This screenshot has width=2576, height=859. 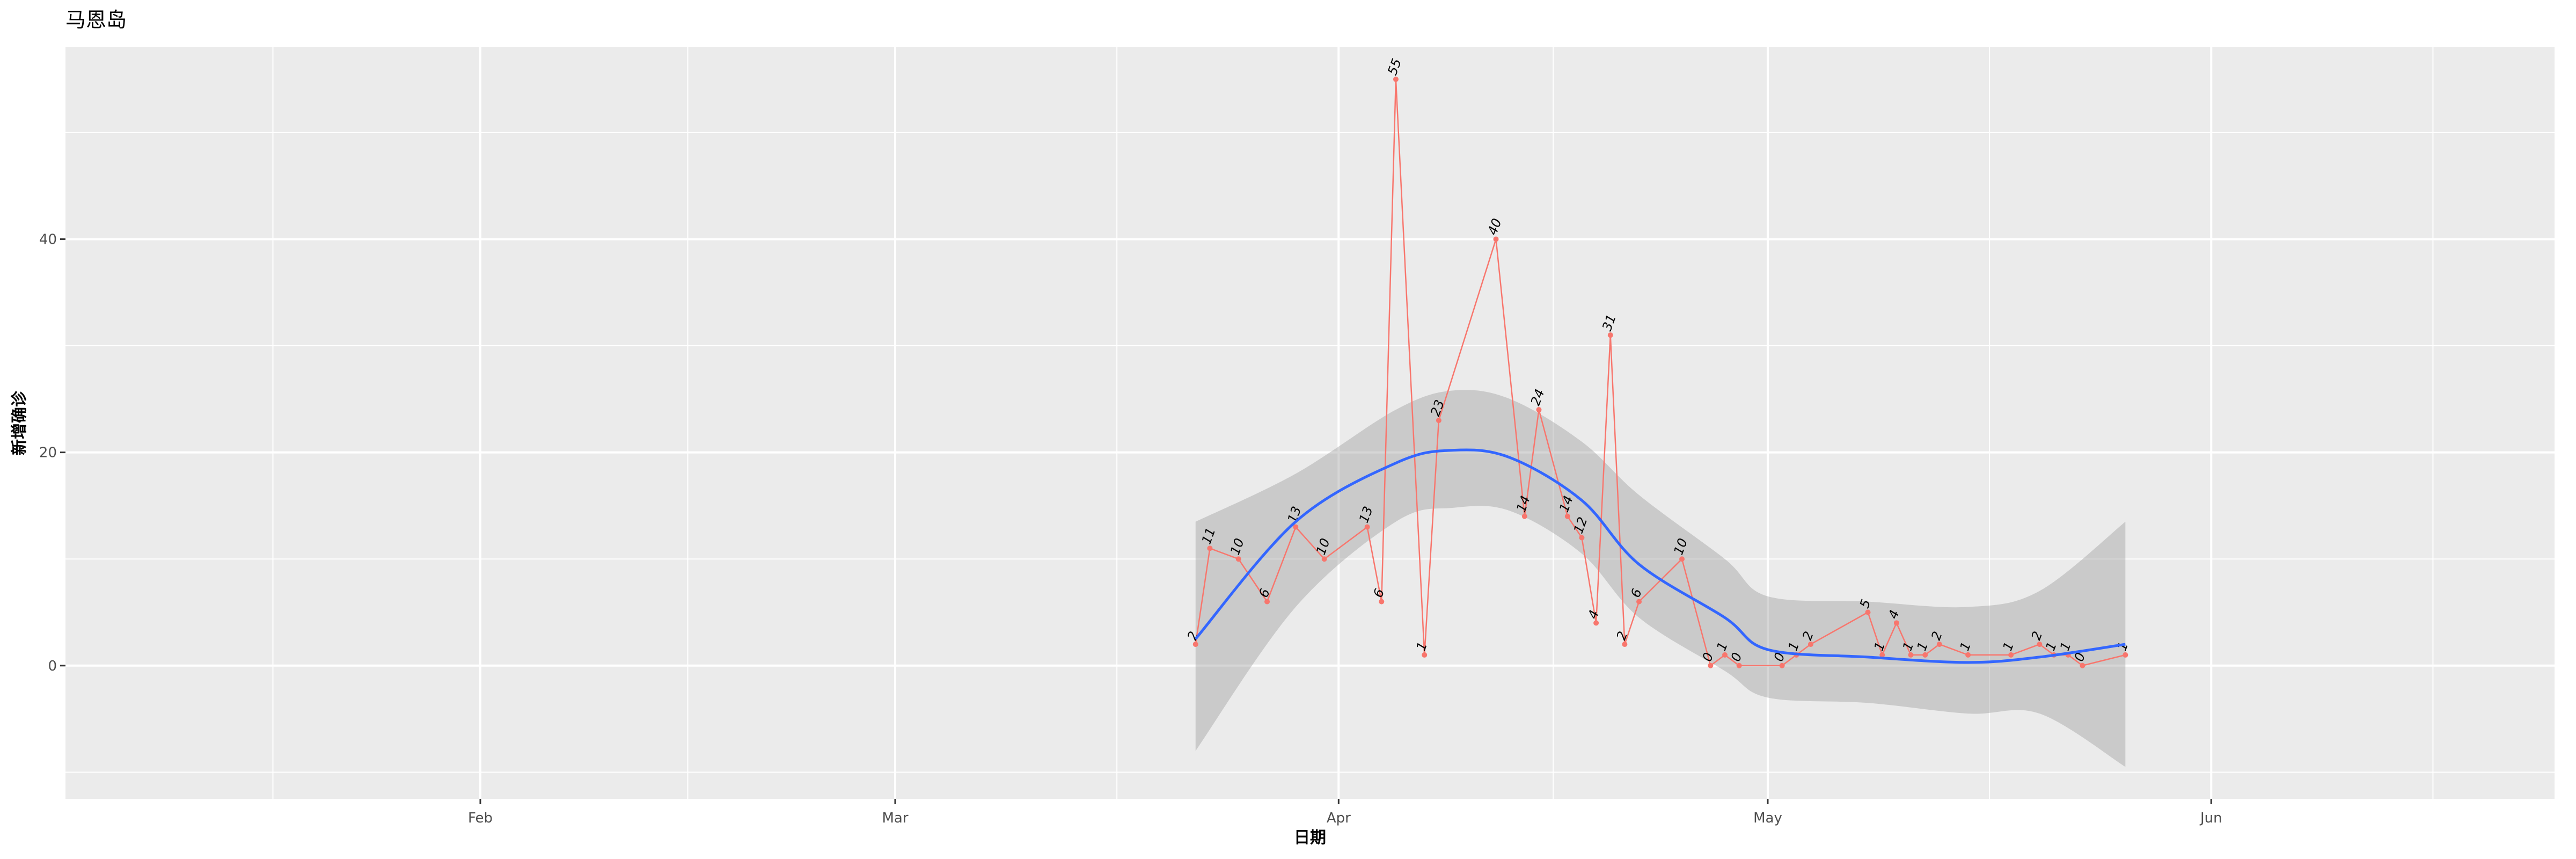 What do you see at coordinates (1339, 818) in the screenshot?
I see `x-tick-label: Apr` at bounding box center [1339, 818].